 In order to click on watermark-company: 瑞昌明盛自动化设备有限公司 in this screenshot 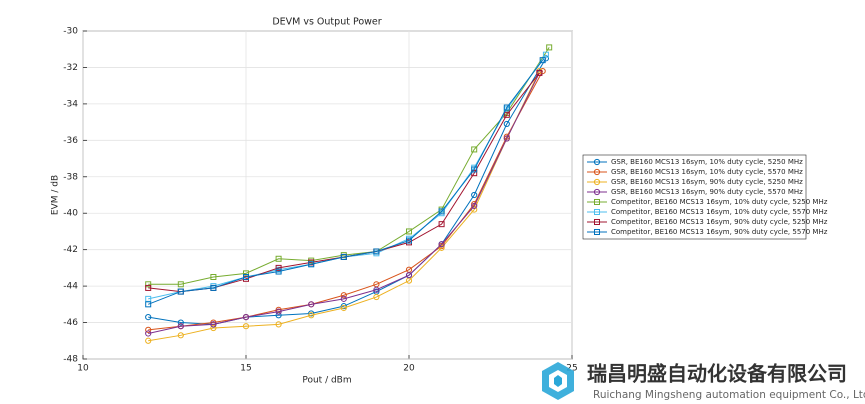, I will do `click(717, 374)`.